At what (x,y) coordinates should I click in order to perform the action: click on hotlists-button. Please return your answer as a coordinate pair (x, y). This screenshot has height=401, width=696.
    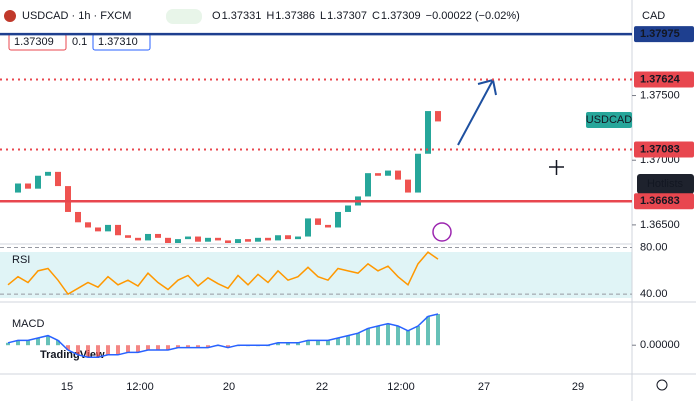
    Looking at the image, I should click on (665, 184).